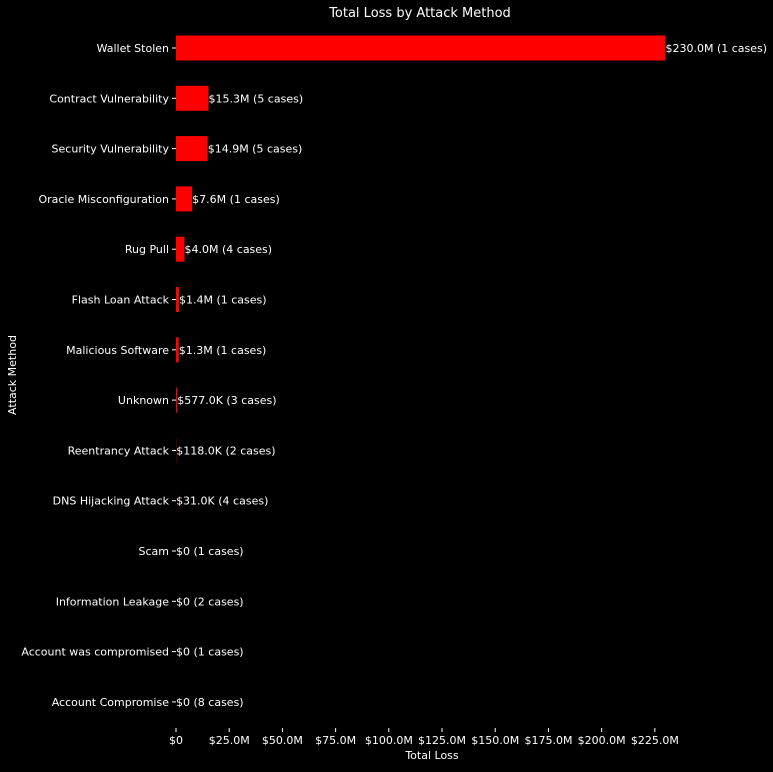 The image size is (773, 772). What do you see at coordinates (419, 13) in the screenshot?
I see `chart-title: Total Loss by Attack Method` at bounding box center [419, 13].